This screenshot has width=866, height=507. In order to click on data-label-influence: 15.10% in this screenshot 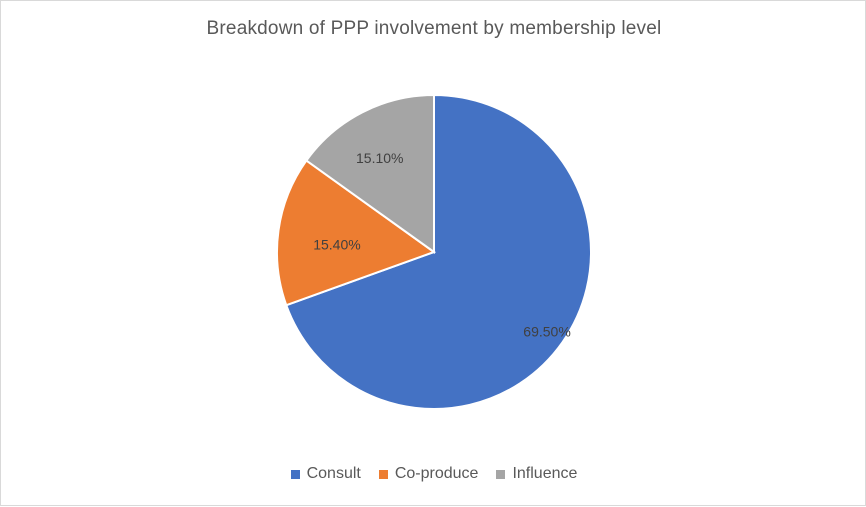, I will do `click(379, 158)`.